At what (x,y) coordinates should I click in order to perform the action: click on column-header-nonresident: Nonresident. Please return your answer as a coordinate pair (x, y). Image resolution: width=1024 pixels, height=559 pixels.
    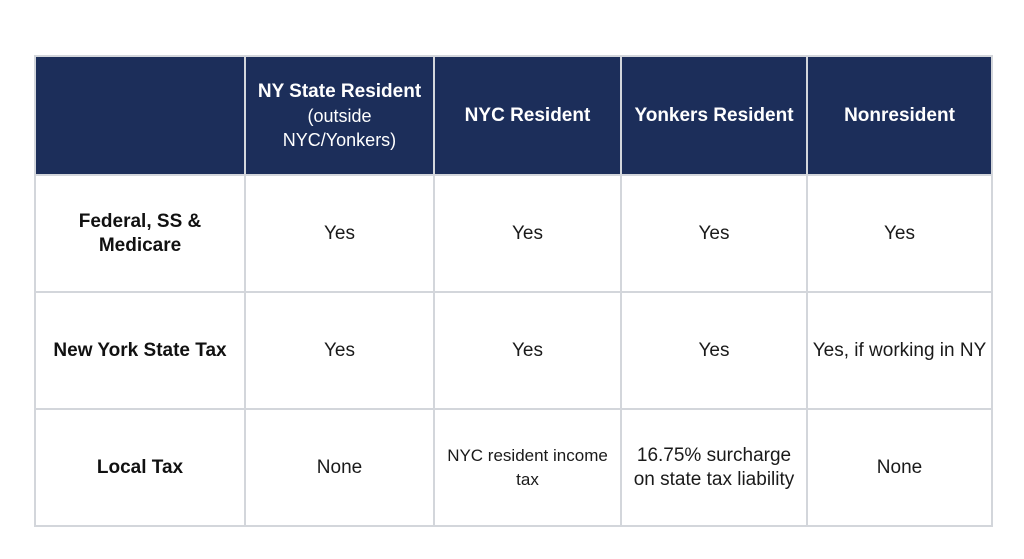
    Looking at the image, I should click on (899, 115).